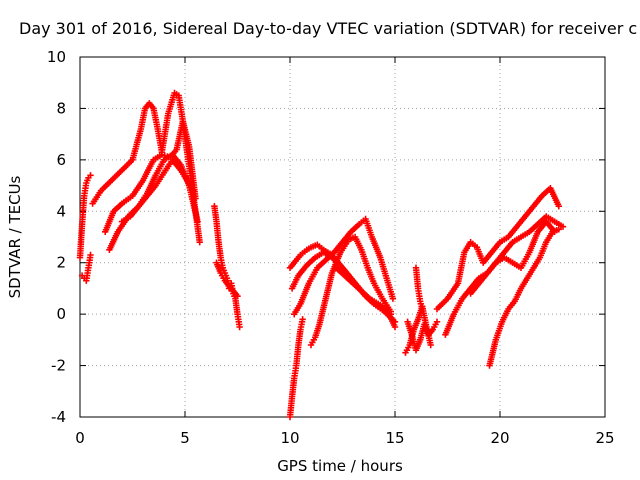 The height and width of the screenshot is (480, 640). Describe the element at coordinates (499, 438) in the screenshot. I see `x-tick-label: 20` at that location.